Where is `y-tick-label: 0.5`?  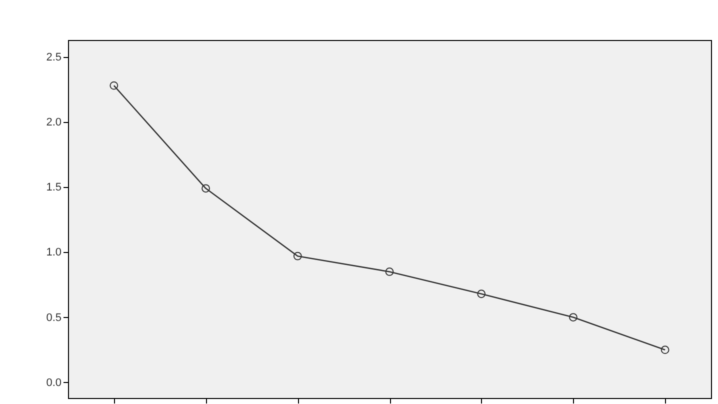 y-tick-label: 0.5 is located at coordinates (54, 318).